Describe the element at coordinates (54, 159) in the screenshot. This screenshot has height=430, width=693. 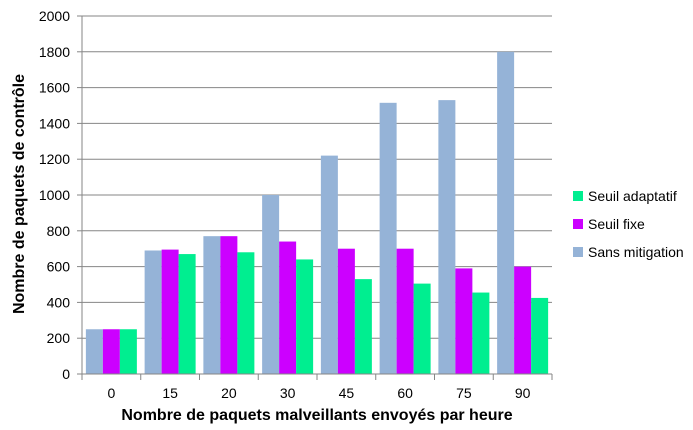
I see `y-tick-label: 1200` at that location.